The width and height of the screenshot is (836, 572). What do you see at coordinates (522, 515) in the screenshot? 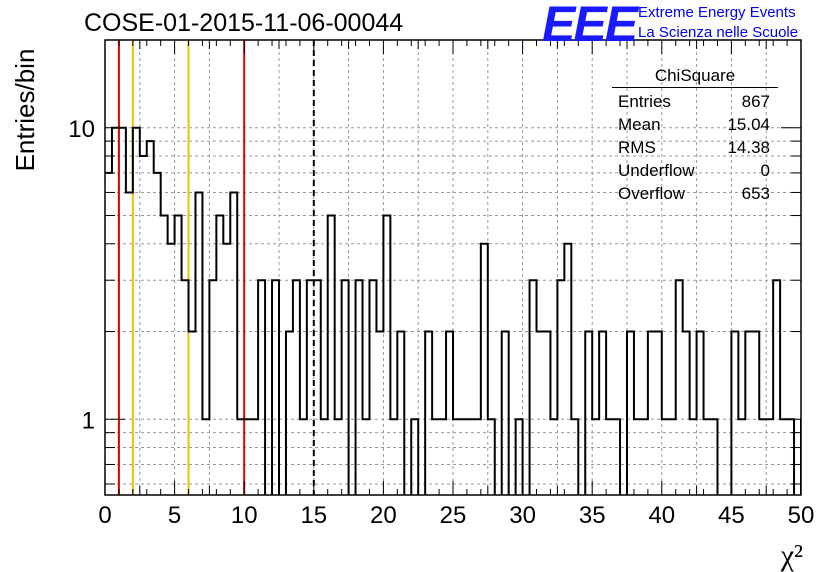
I see `x-tick-label: 30` at bounding box center [522, 515].